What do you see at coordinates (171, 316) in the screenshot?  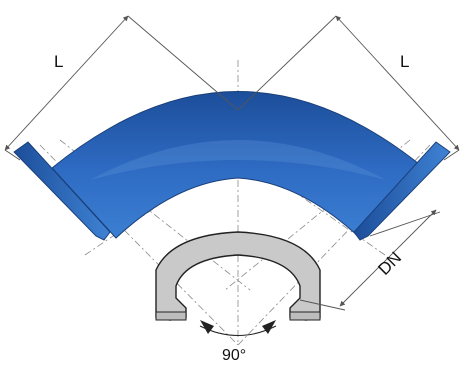 I see `section-left-flange` at bounding box center [171, 316].